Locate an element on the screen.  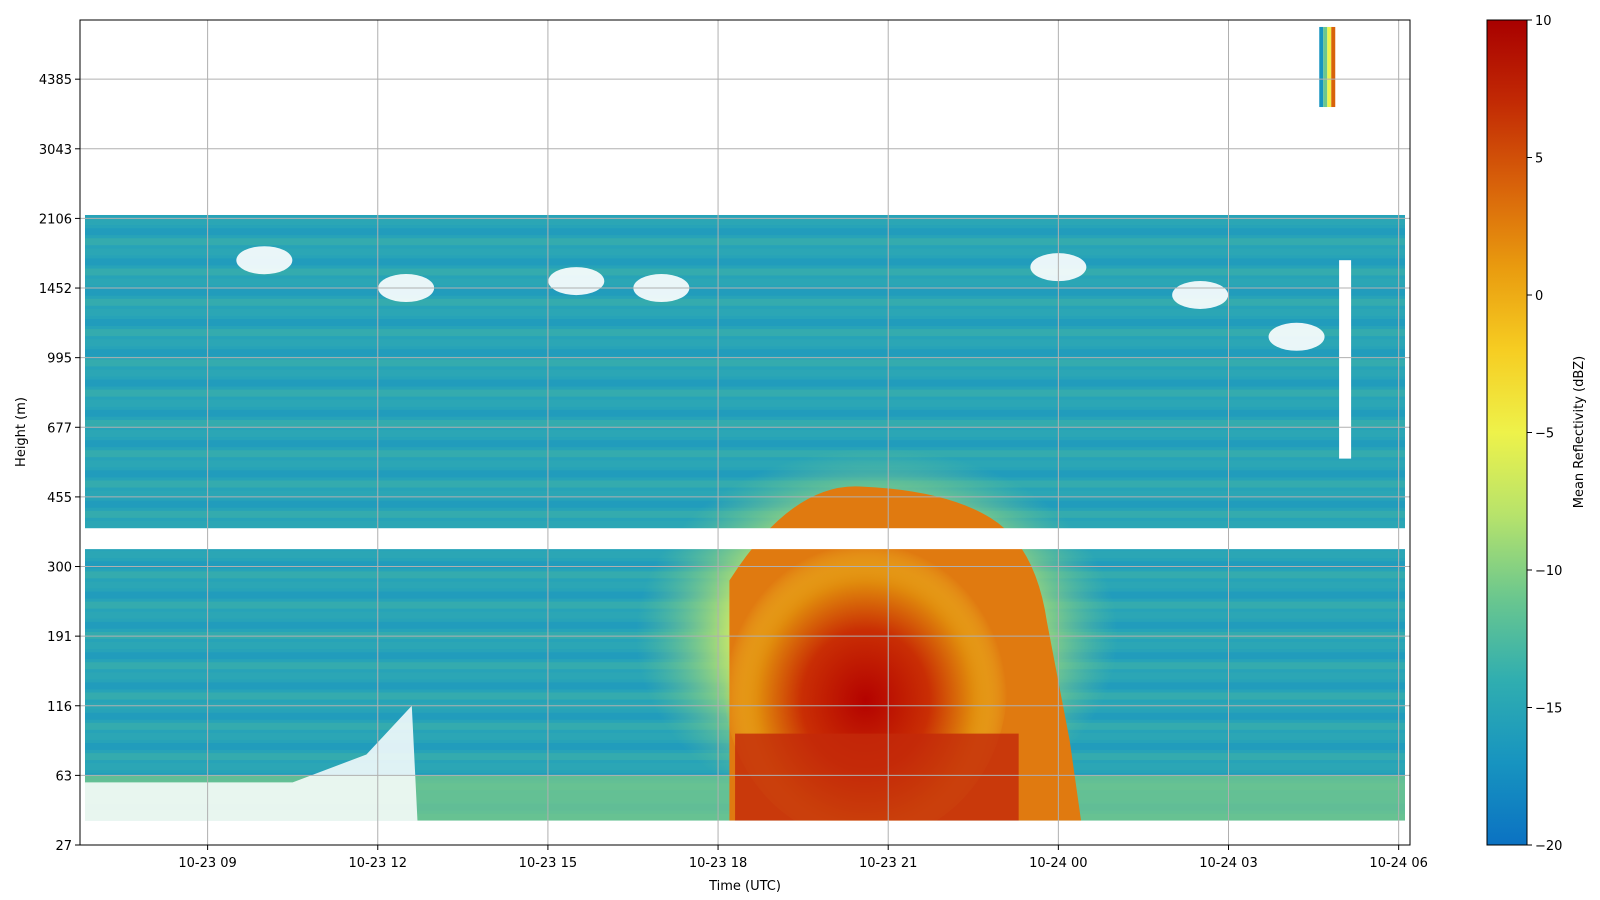
x-axis-label: Time (UTC) is located at coordinates (744, 886).